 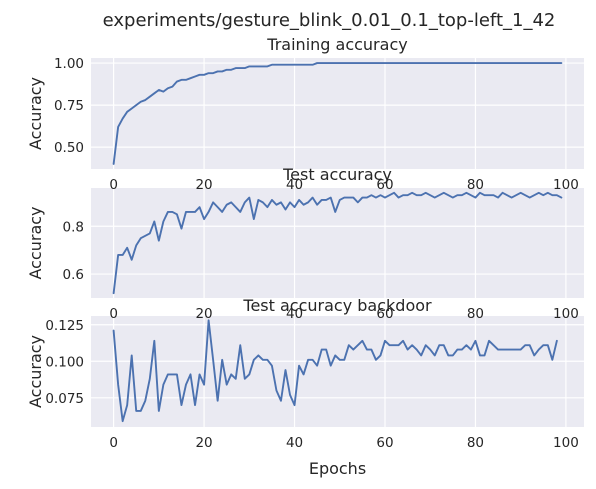 What do you see at coordinates (35, 371) in the screenshot?
I see `test-accuracy-backdoor-ylabel: Accuracy` at bounding box center [35, 371].